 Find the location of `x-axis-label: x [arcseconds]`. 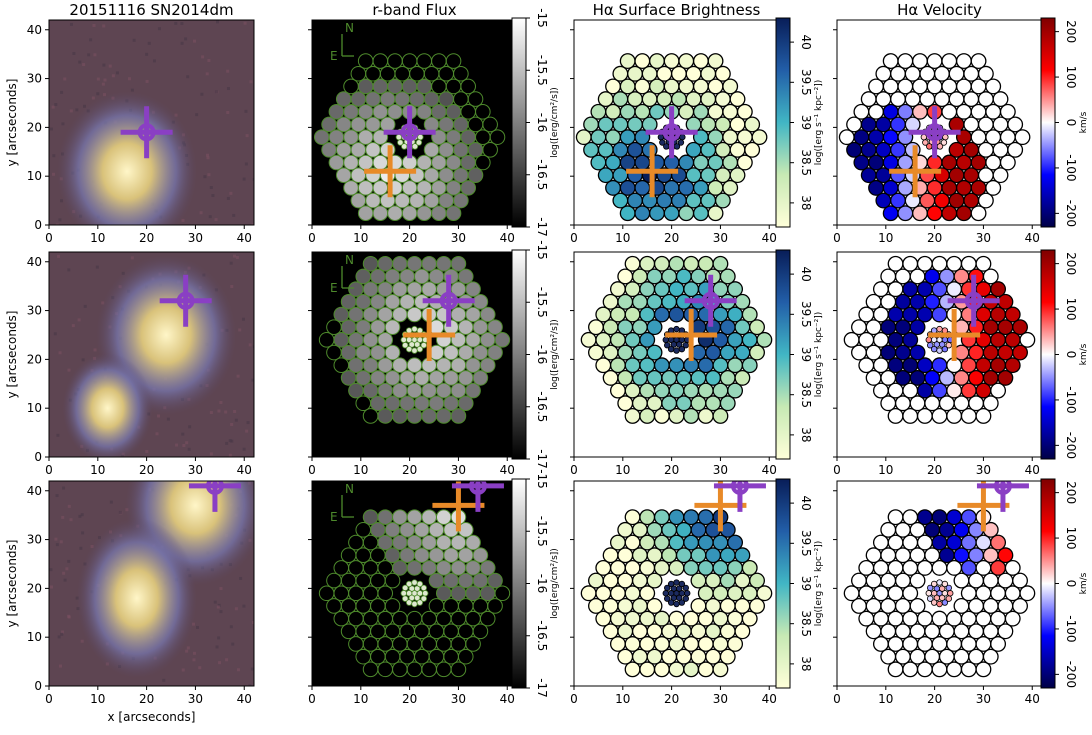

x-axis-label: x [arcseconds] is located at coordinates (152, 717).